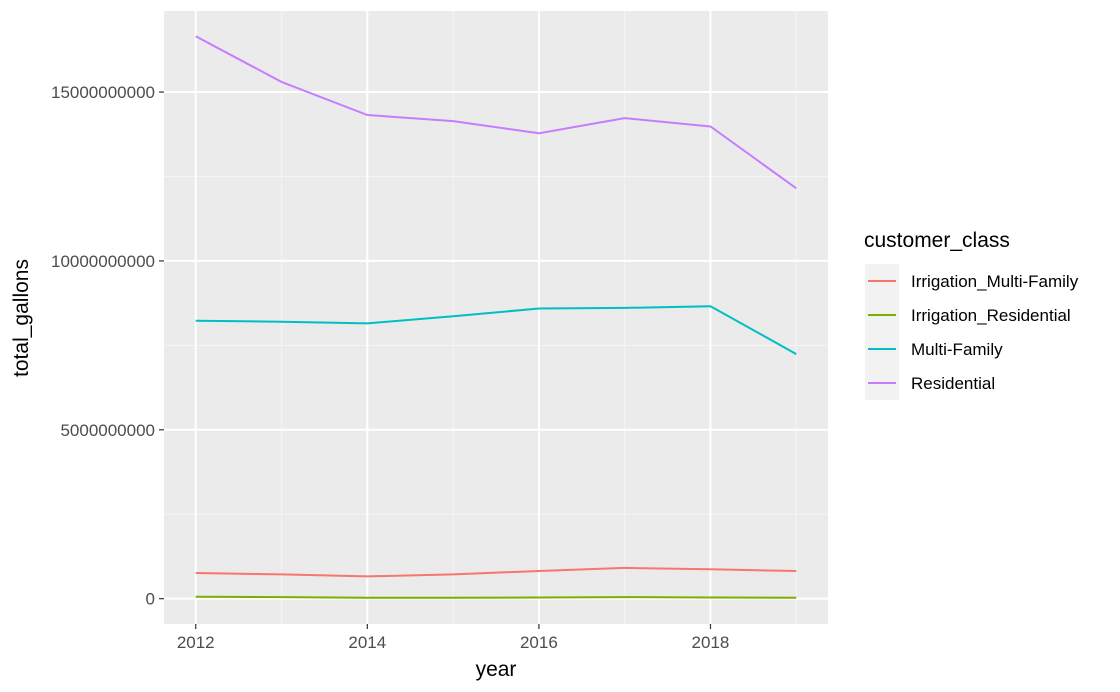  What do you see at coordinates (953, 383) in the screenshot?
I see `legend-label: Residential` at bounding box center [953, 383].